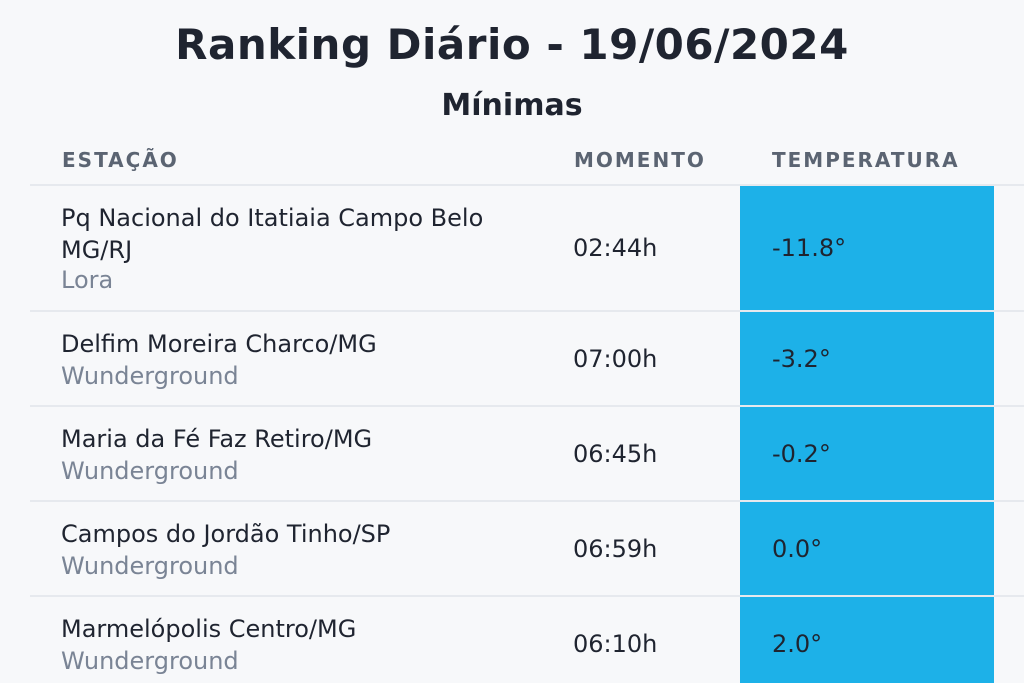 This screenshot has width=1024, height=683. What do you see at coordinates (226, 534) in the screenshot?
I see `station-name: Campos do Jordão Tinho/SP` at bounding box center [226, 534].